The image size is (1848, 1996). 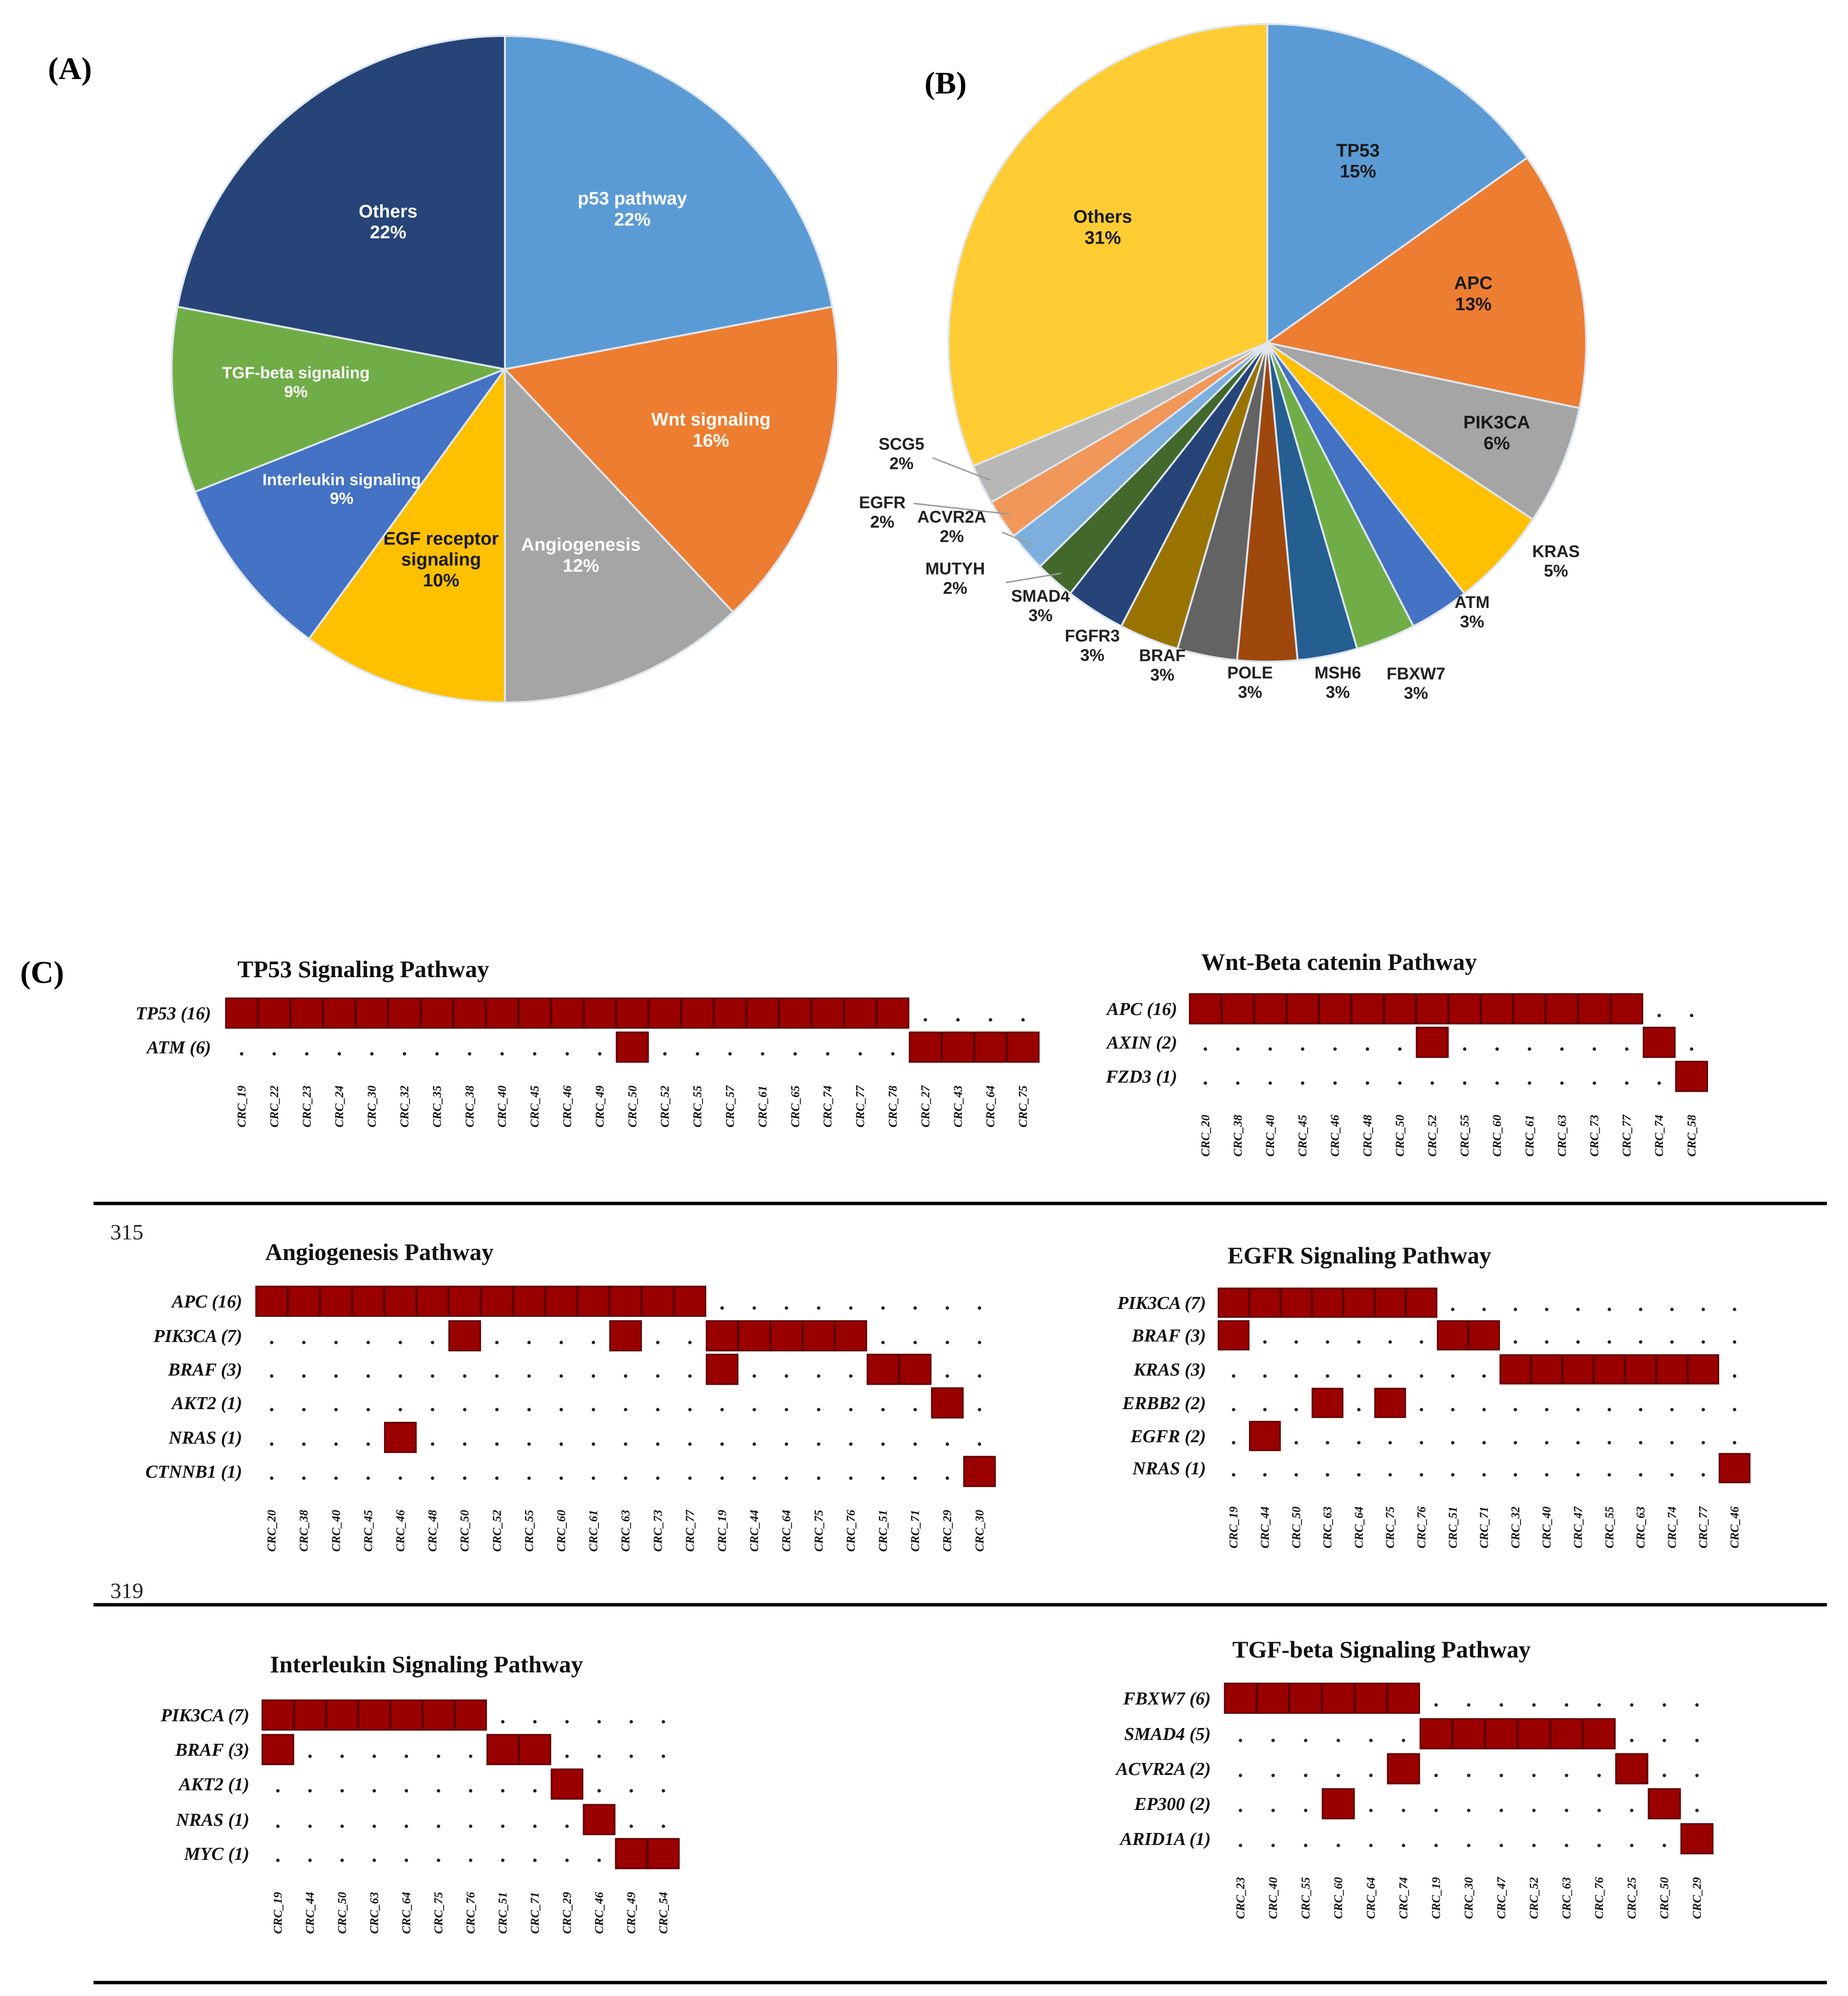 What do you see at coordinates (1168, 1336) in the screenshot?
I see `gene-label: BRAF (3)` at bounding box center [1168, 1336].